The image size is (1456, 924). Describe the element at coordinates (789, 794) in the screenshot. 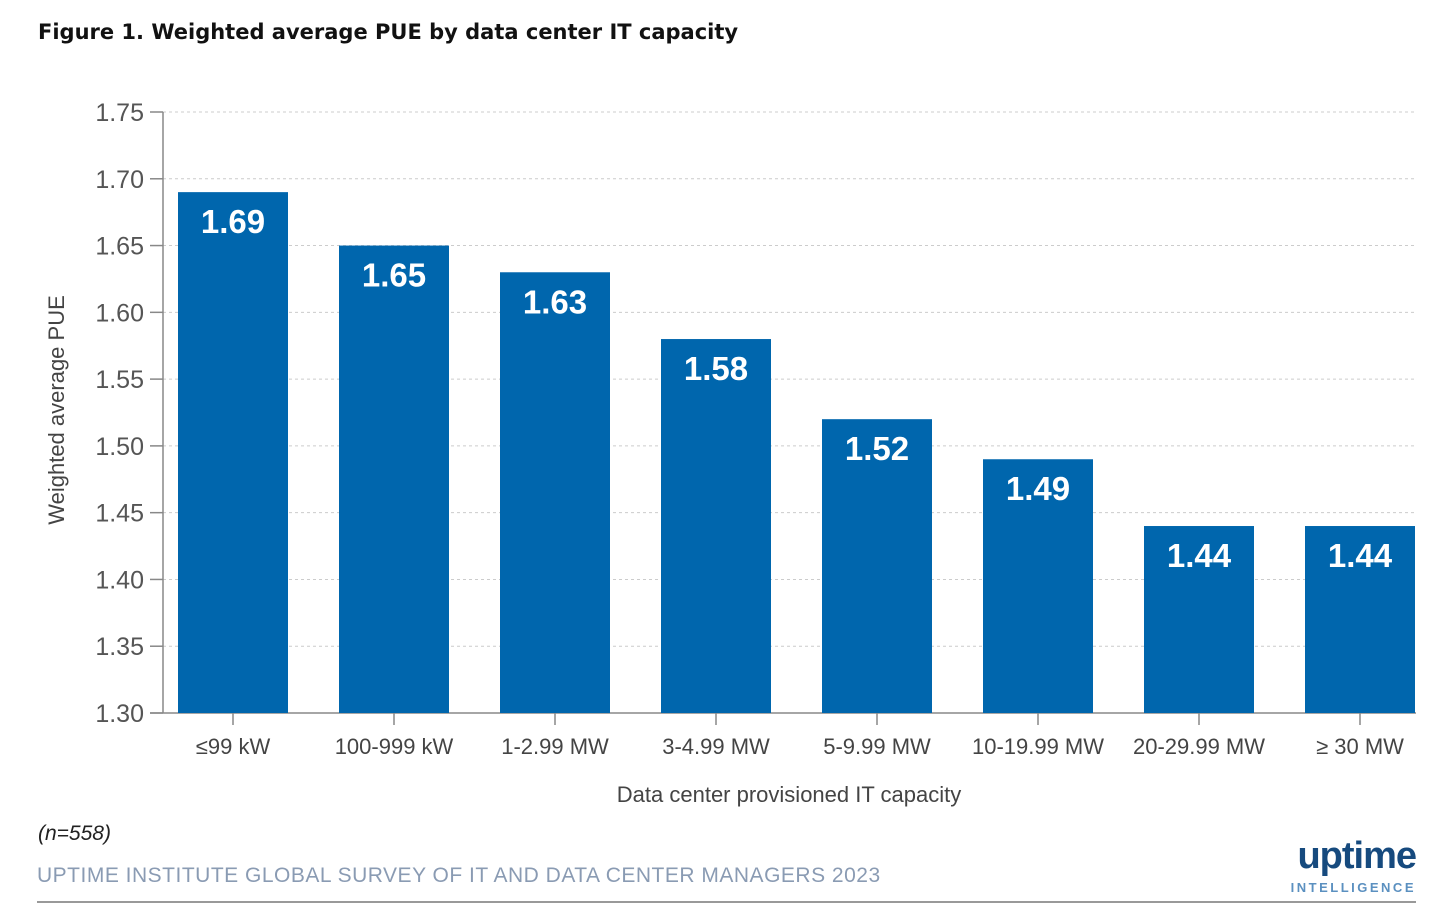

I see `x-axis-label: Data center provisioned IT capacity` at that location.